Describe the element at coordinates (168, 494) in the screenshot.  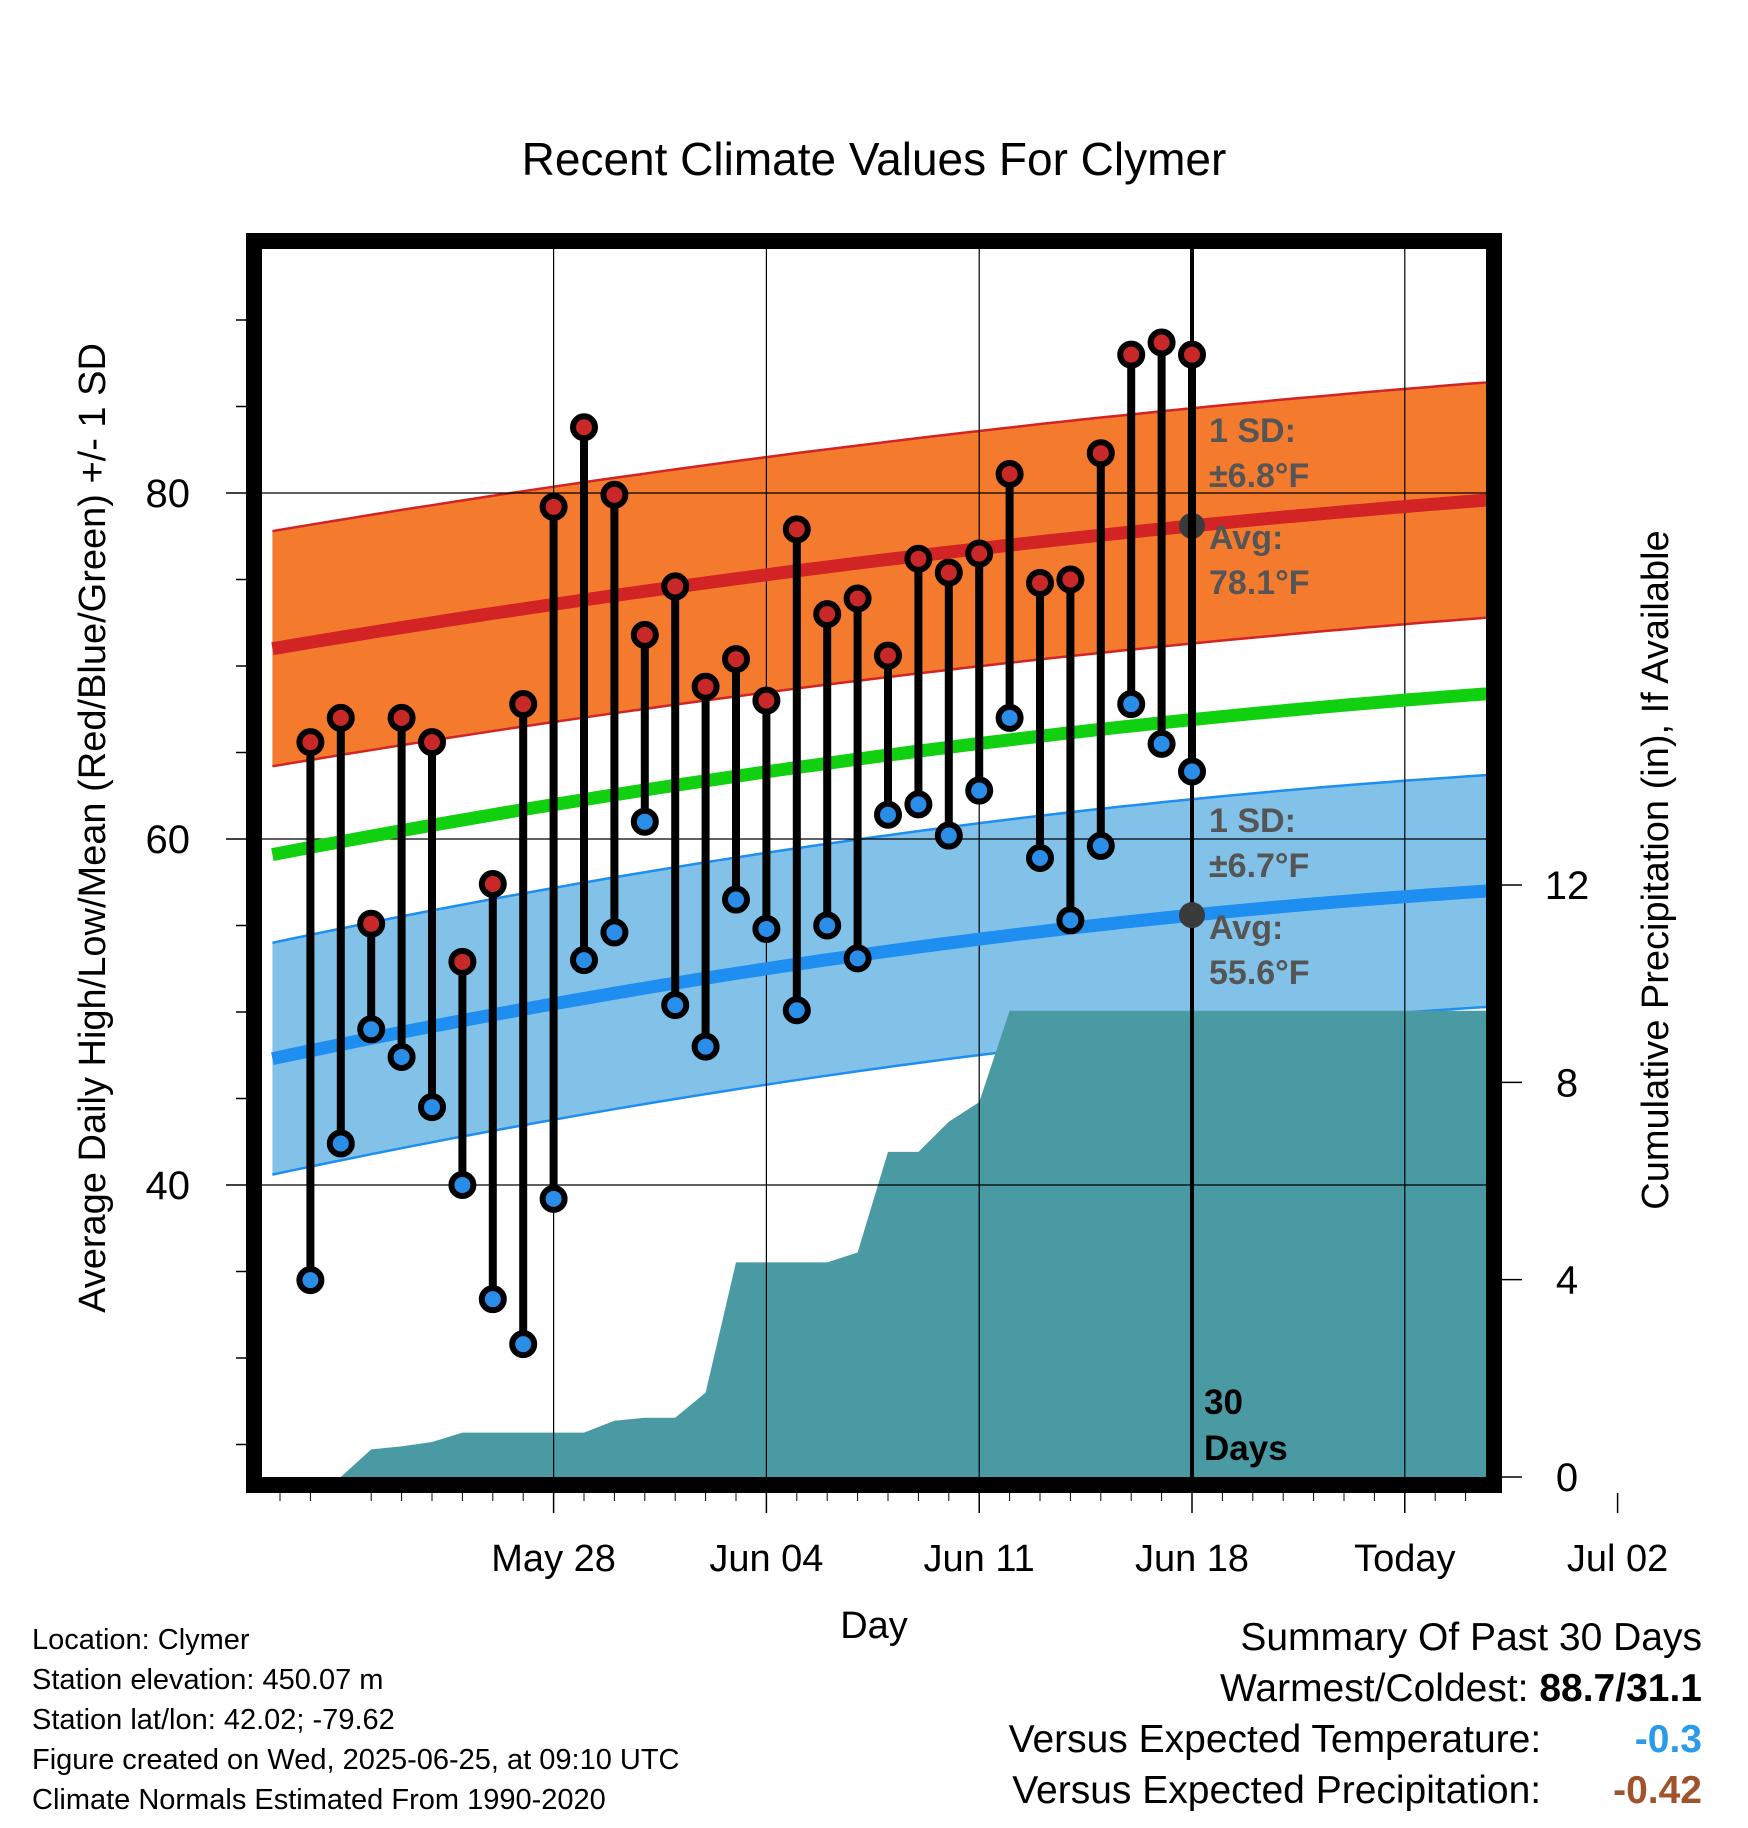
I see `y-tick-label: 80` at that location.